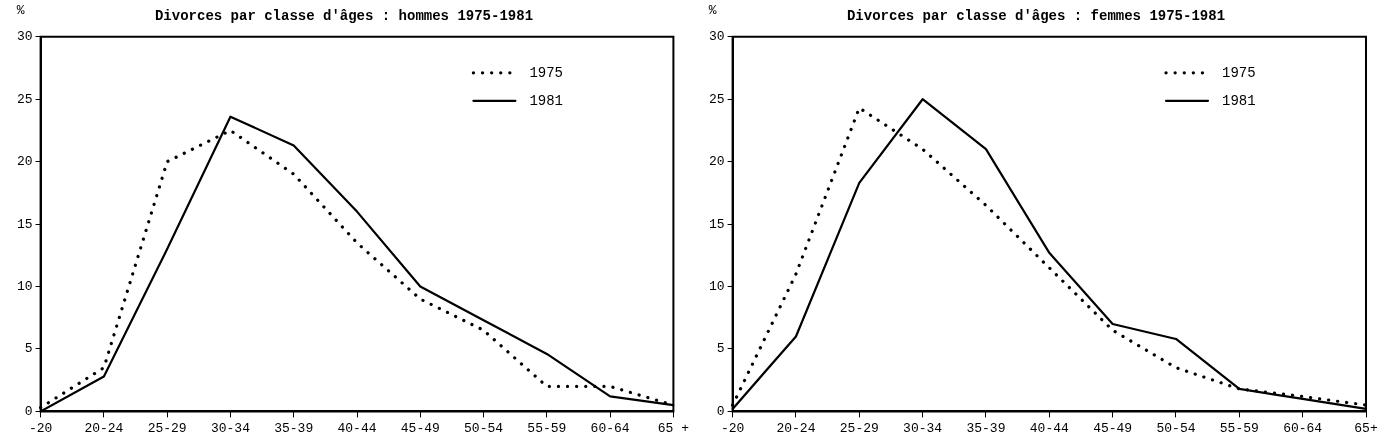 Image resolution: width=1385 pixels, height=443 pixels. What do you see at coordinates (344, 15) in the screenshot?
I see `chart-title: Divorces par classe d'âges : hommes 1975-1981` at bounding box center [344, 15].